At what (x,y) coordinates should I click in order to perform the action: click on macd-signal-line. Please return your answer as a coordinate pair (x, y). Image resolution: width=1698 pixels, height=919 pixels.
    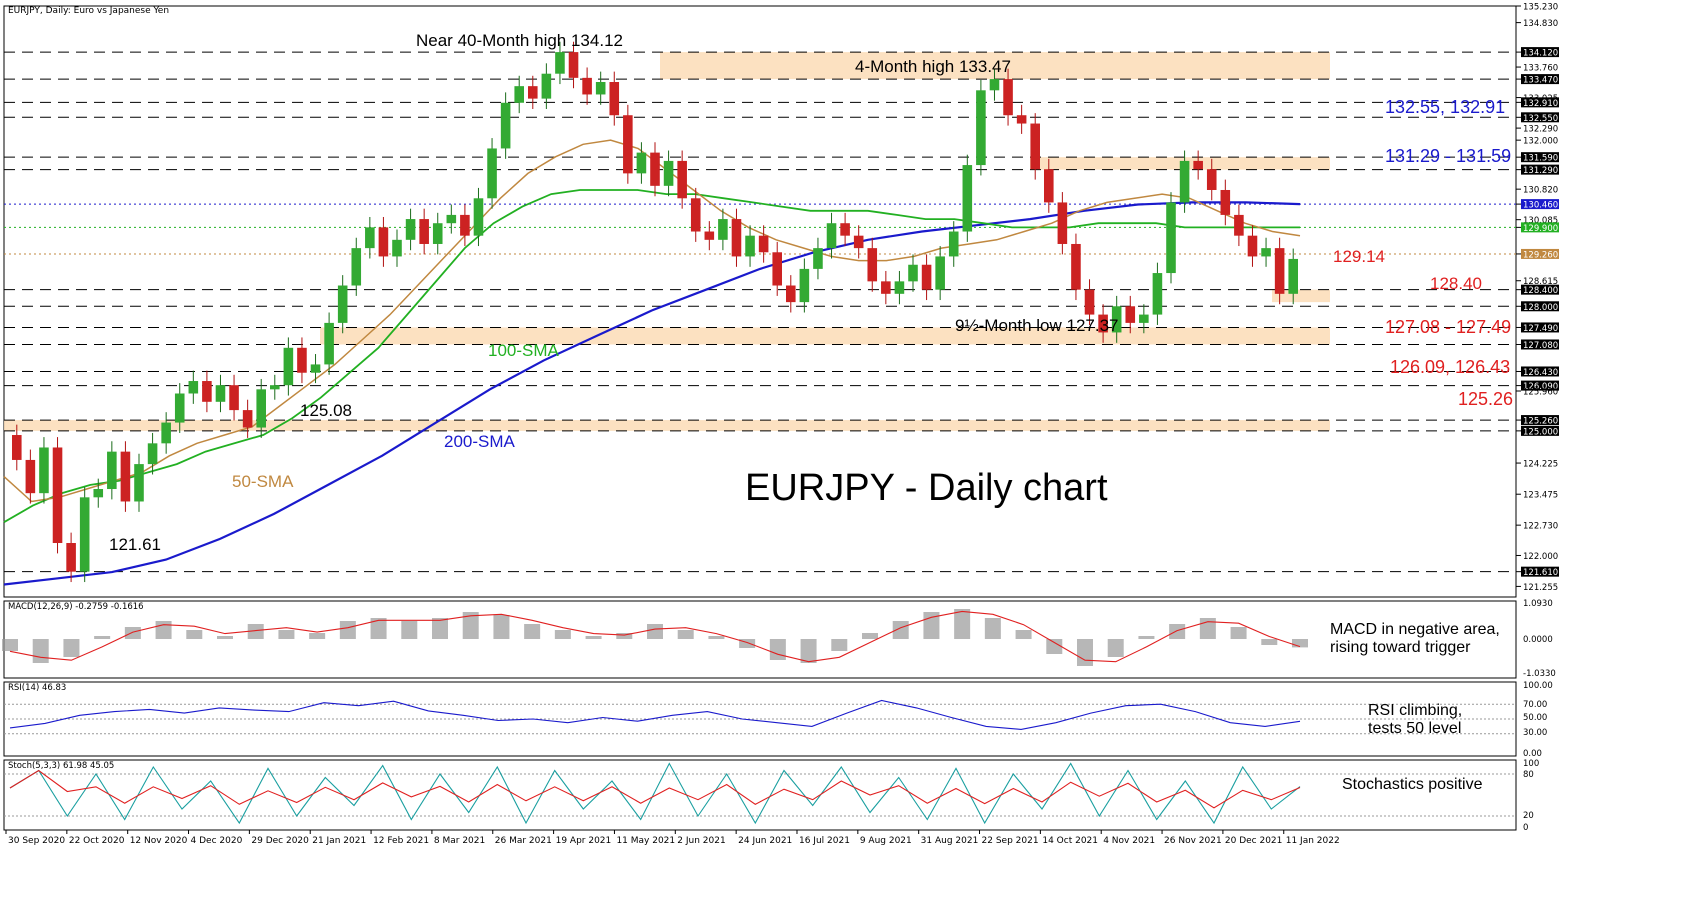
    Looking at the image, I should click on (655, 636).